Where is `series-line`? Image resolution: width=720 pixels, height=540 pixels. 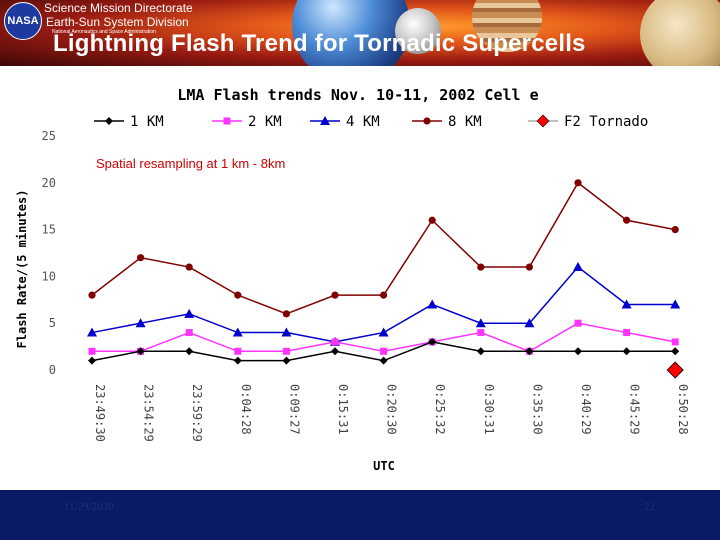
series-line is located at coordinates (384, 337).